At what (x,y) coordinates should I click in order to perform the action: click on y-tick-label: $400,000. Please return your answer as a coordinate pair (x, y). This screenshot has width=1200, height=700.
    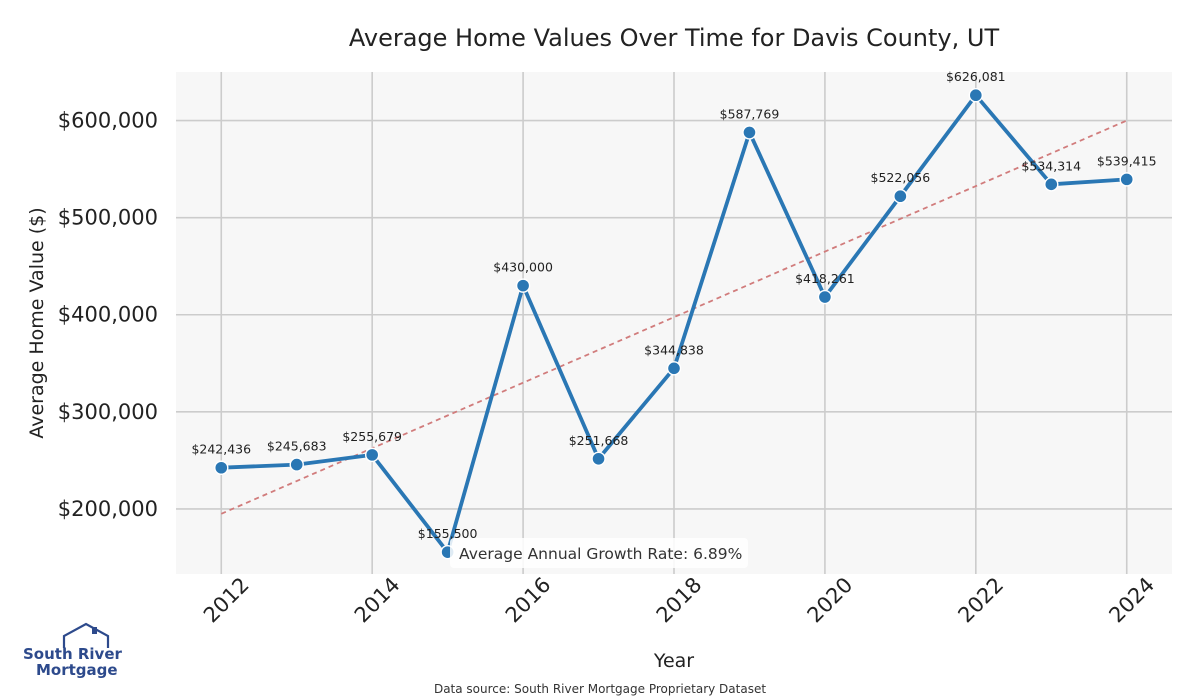
    Looking at the image, I should click on (108, 315).